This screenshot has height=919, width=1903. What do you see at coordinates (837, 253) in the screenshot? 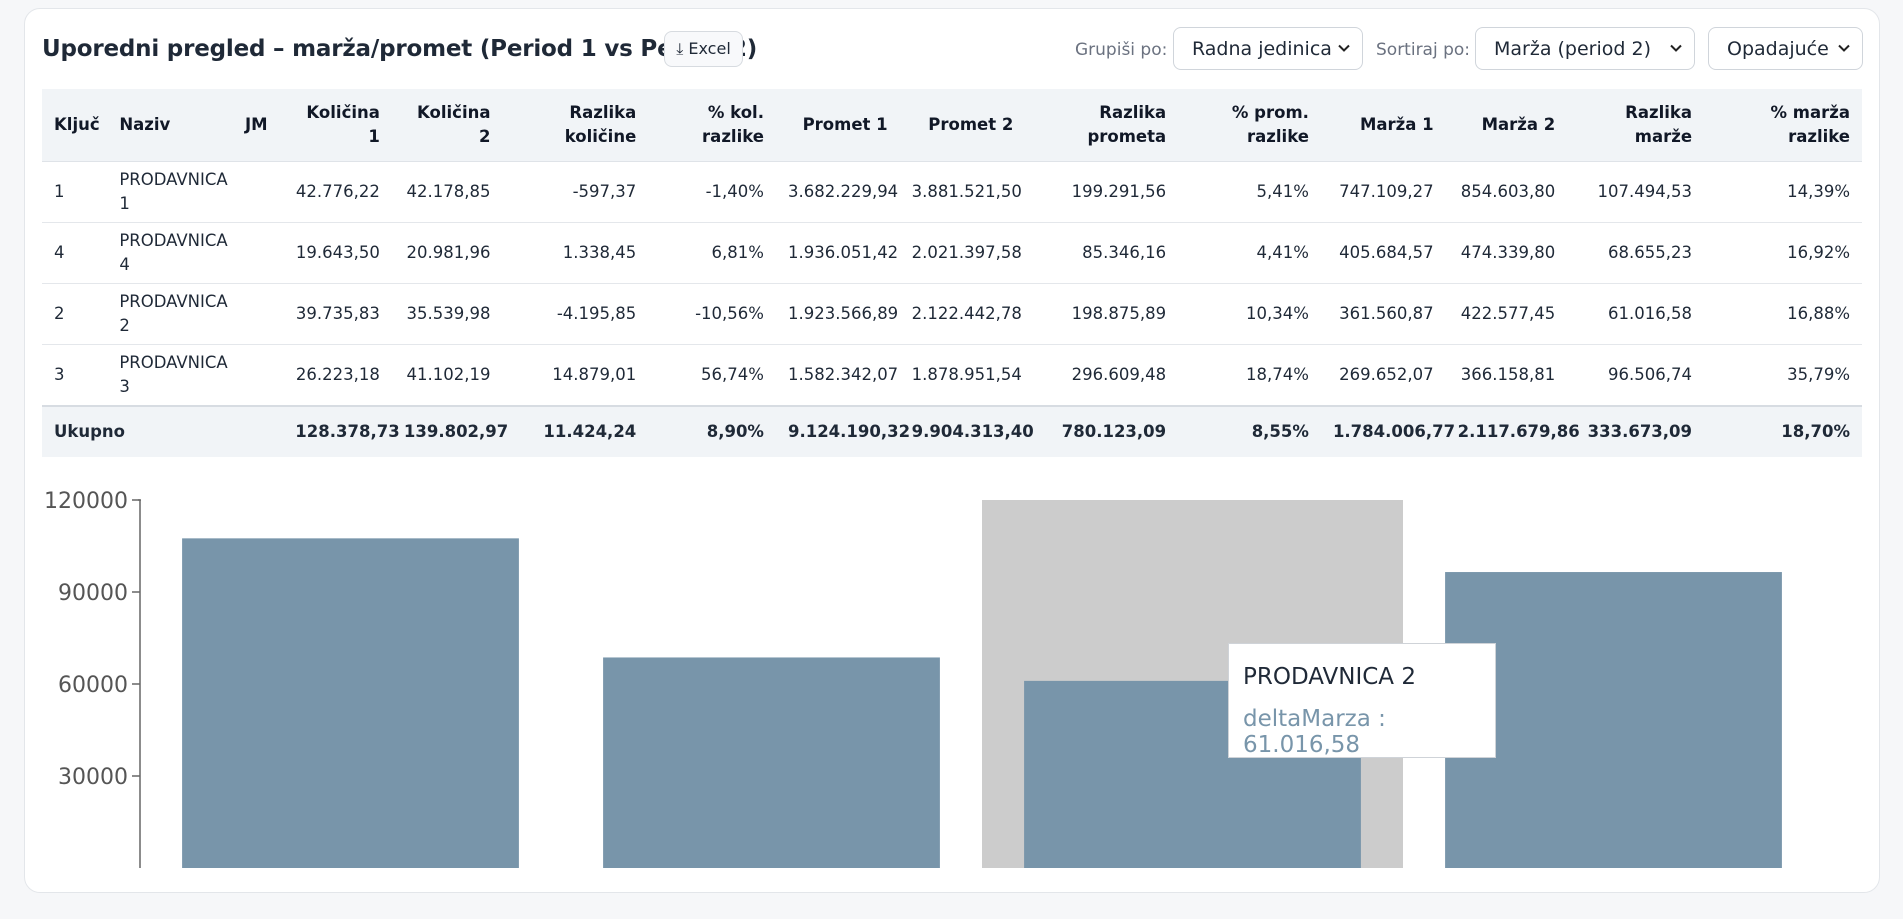
I see `table-cell: 1.936.051,42` at bounding box center [837, 253].